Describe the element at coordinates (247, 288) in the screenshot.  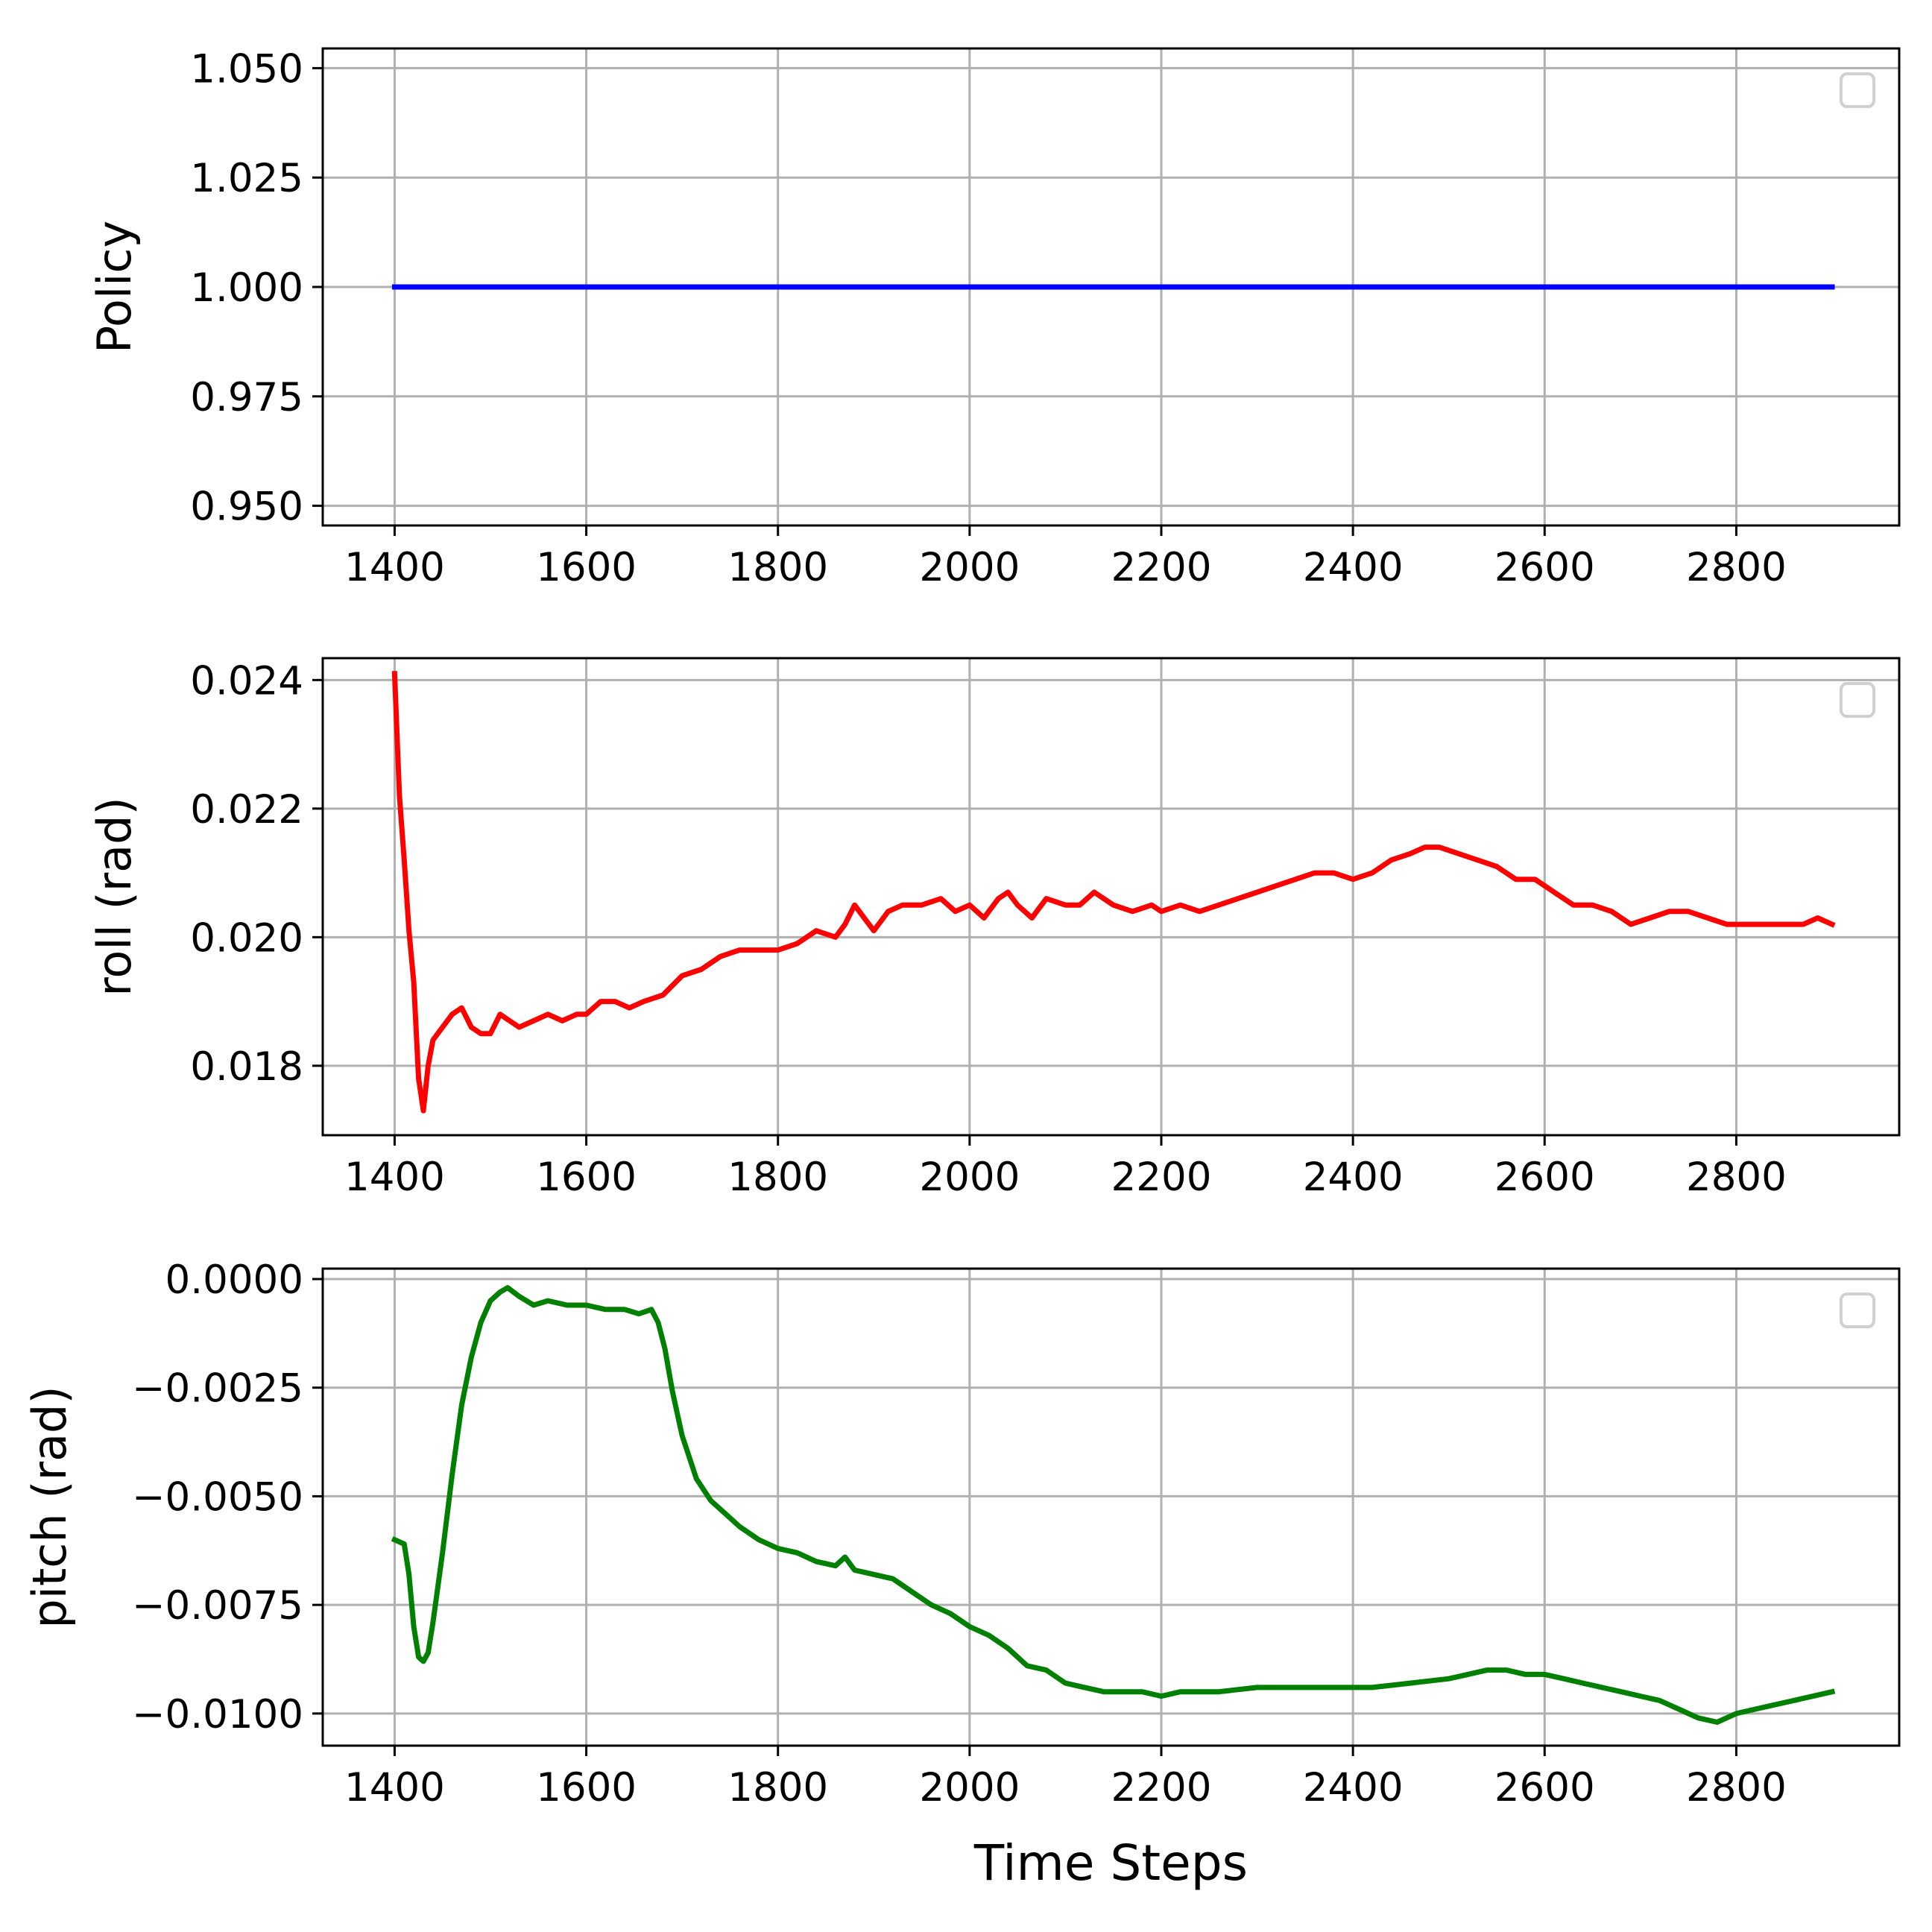
I see `y-tick-label: 1.000` at that location.